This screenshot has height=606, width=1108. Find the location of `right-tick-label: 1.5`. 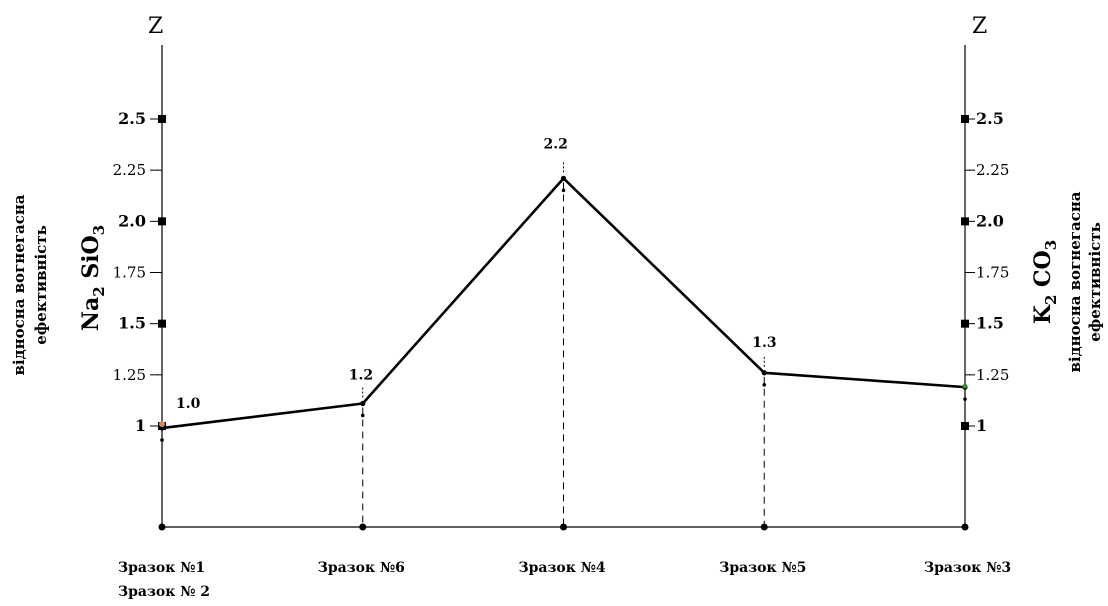

right-tick-label: 1.5 is located at coordinates (990, 323).